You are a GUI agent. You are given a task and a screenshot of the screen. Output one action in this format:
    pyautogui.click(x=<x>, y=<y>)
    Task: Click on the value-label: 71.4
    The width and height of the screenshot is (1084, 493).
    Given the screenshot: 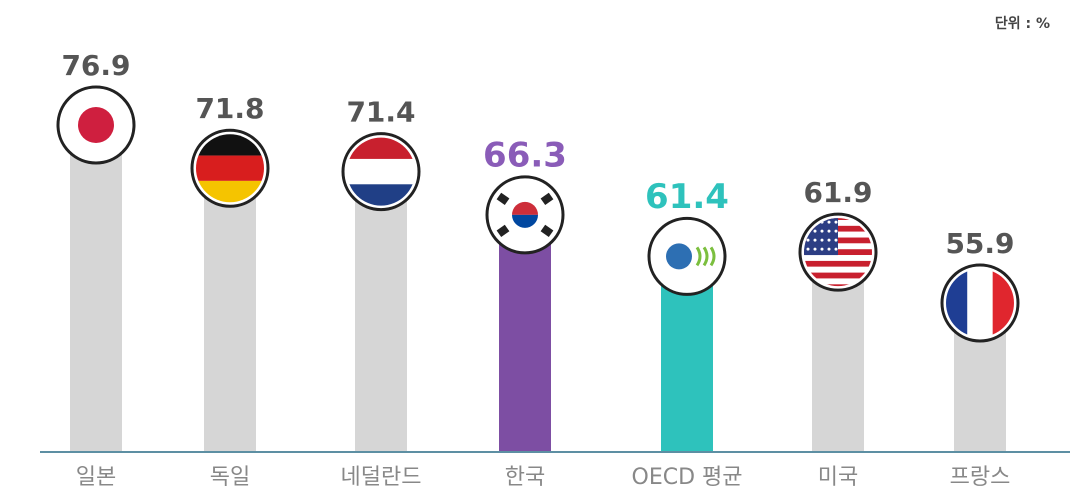 What is the action you would take?
    pyautogui.click(x=380, y=112)
    